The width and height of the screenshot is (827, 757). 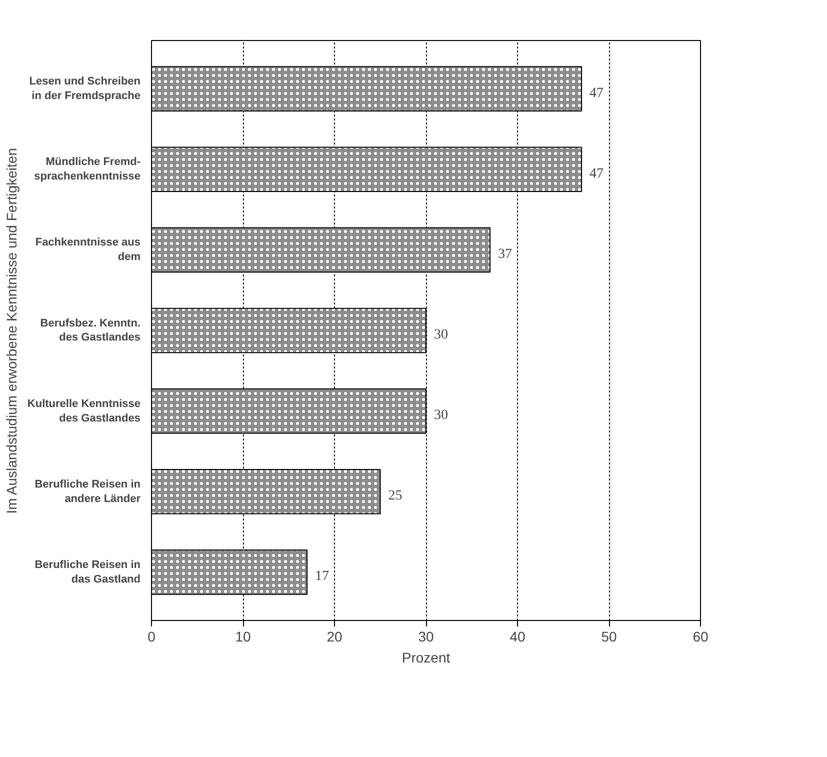 What do you see at coordinates (152, 636) in the screenshot?
I see `x-tick-label: 0` at bounding box center [152, 636].